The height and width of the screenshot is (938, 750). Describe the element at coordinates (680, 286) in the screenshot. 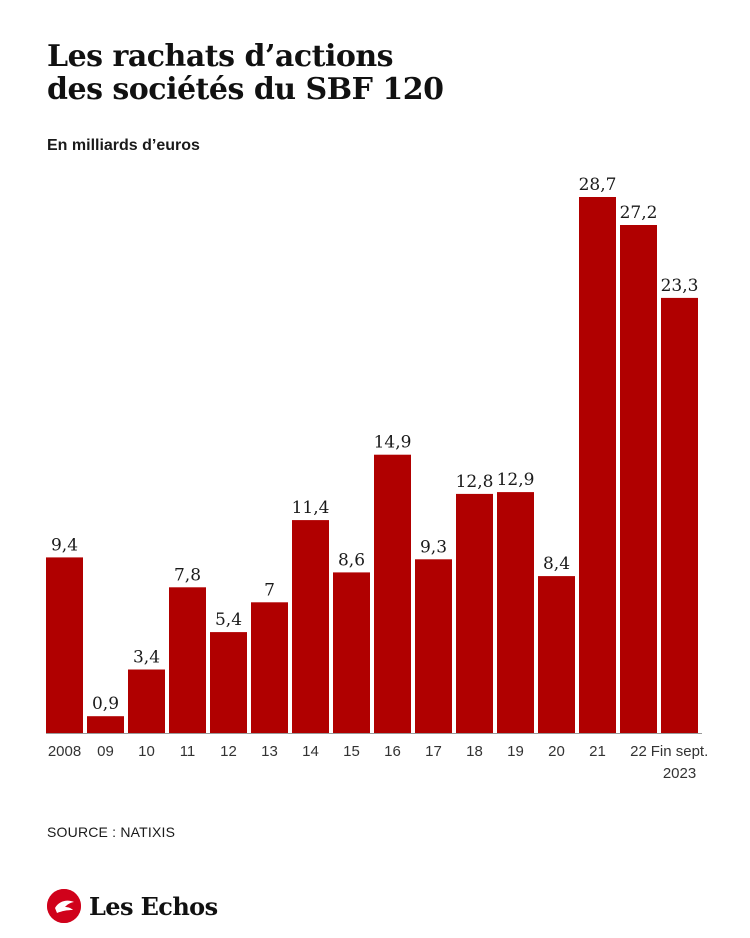

I see `bar-value-label-15: 23,3` at that location.